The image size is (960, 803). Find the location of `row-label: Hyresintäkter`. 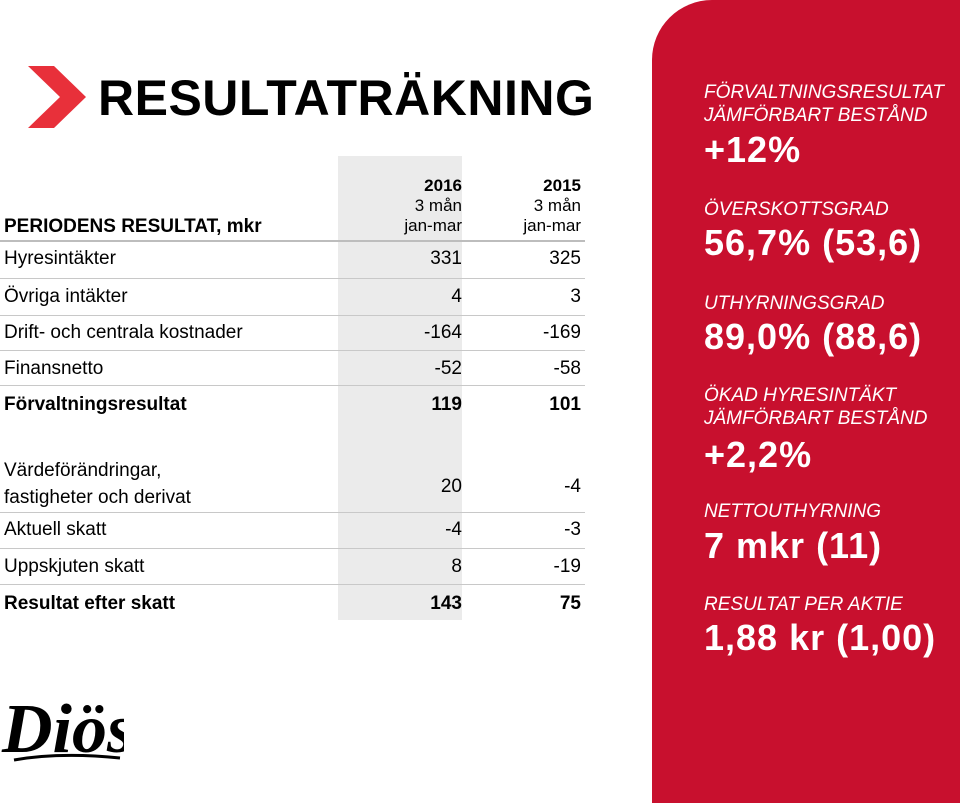

row-label: Hyresintäkter is located at coordinates (60, 258).